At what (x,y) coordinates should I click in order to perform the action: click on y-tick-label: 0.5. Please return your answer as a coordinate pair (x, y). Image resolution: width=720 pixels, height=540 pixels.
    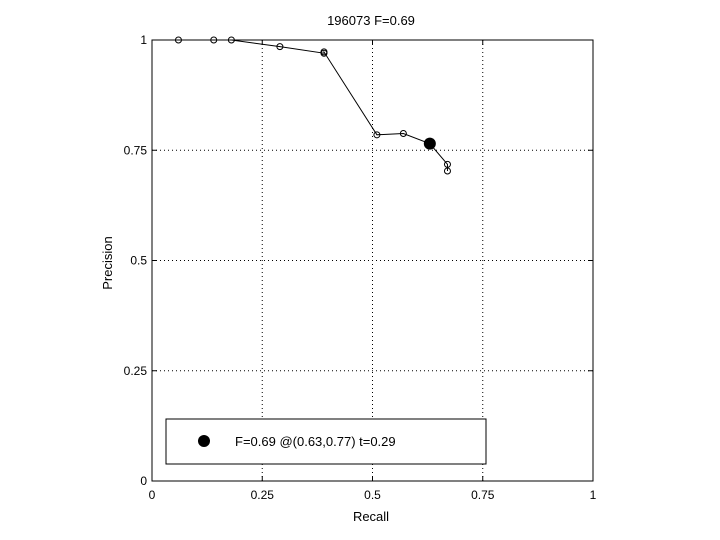
    Looking at the image, I should click on (138, 261).